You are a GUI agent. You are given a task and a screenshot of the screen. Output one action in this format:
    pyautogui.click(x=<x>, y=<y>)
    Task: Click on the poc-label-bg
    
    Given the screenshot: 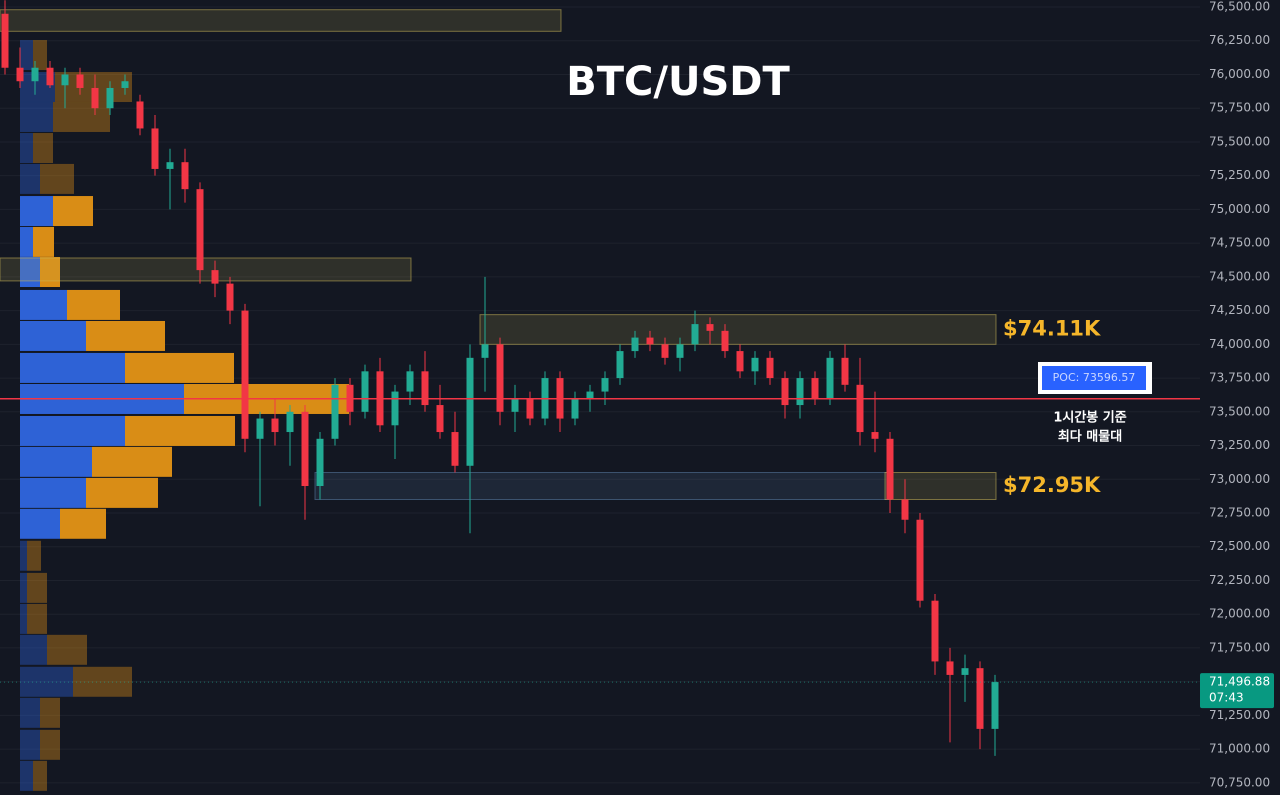 What is the action you would take?
    pyautogui.click(x=1094, y=378)
    